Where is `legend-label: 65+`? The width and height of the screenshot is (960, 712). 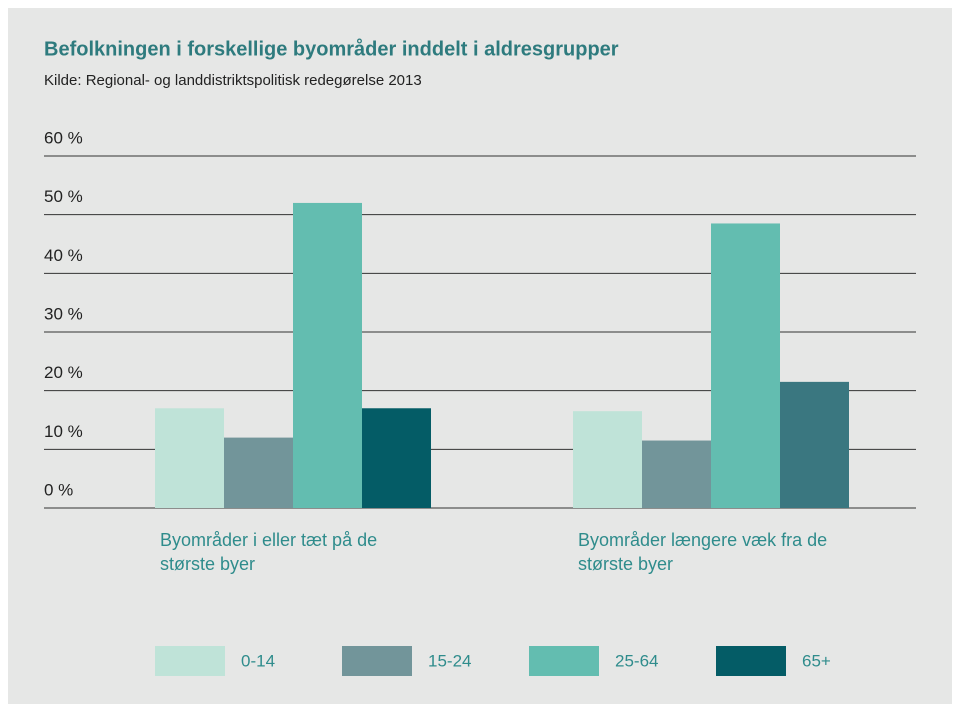
legend-label: 65+ is located at coordinates (816, 660).